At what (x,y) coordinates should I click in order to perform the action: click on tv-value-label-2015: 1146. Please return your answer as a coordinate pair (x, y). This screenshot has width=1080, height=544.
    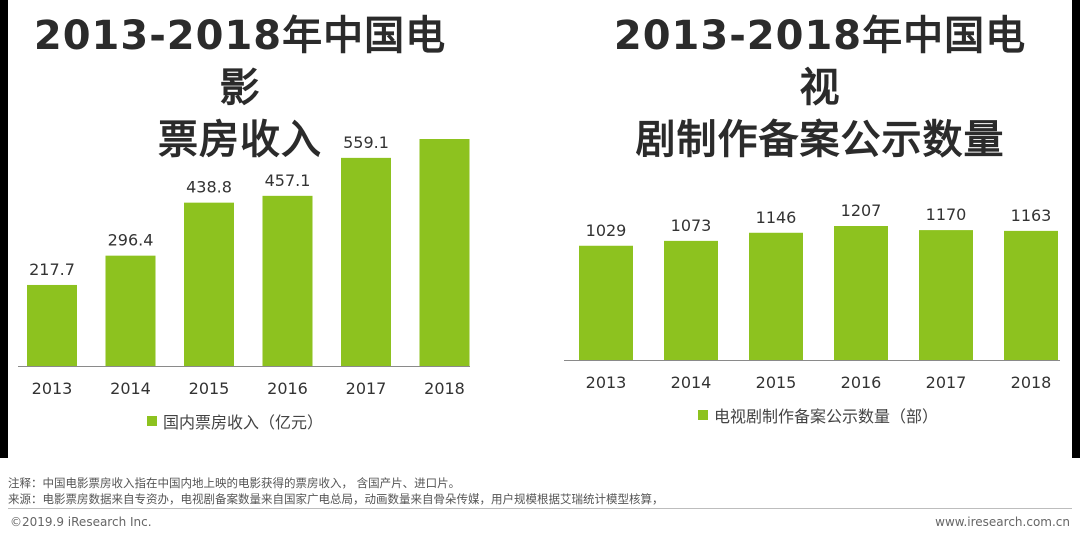
    Looking at the image, I should click on (776, 217).